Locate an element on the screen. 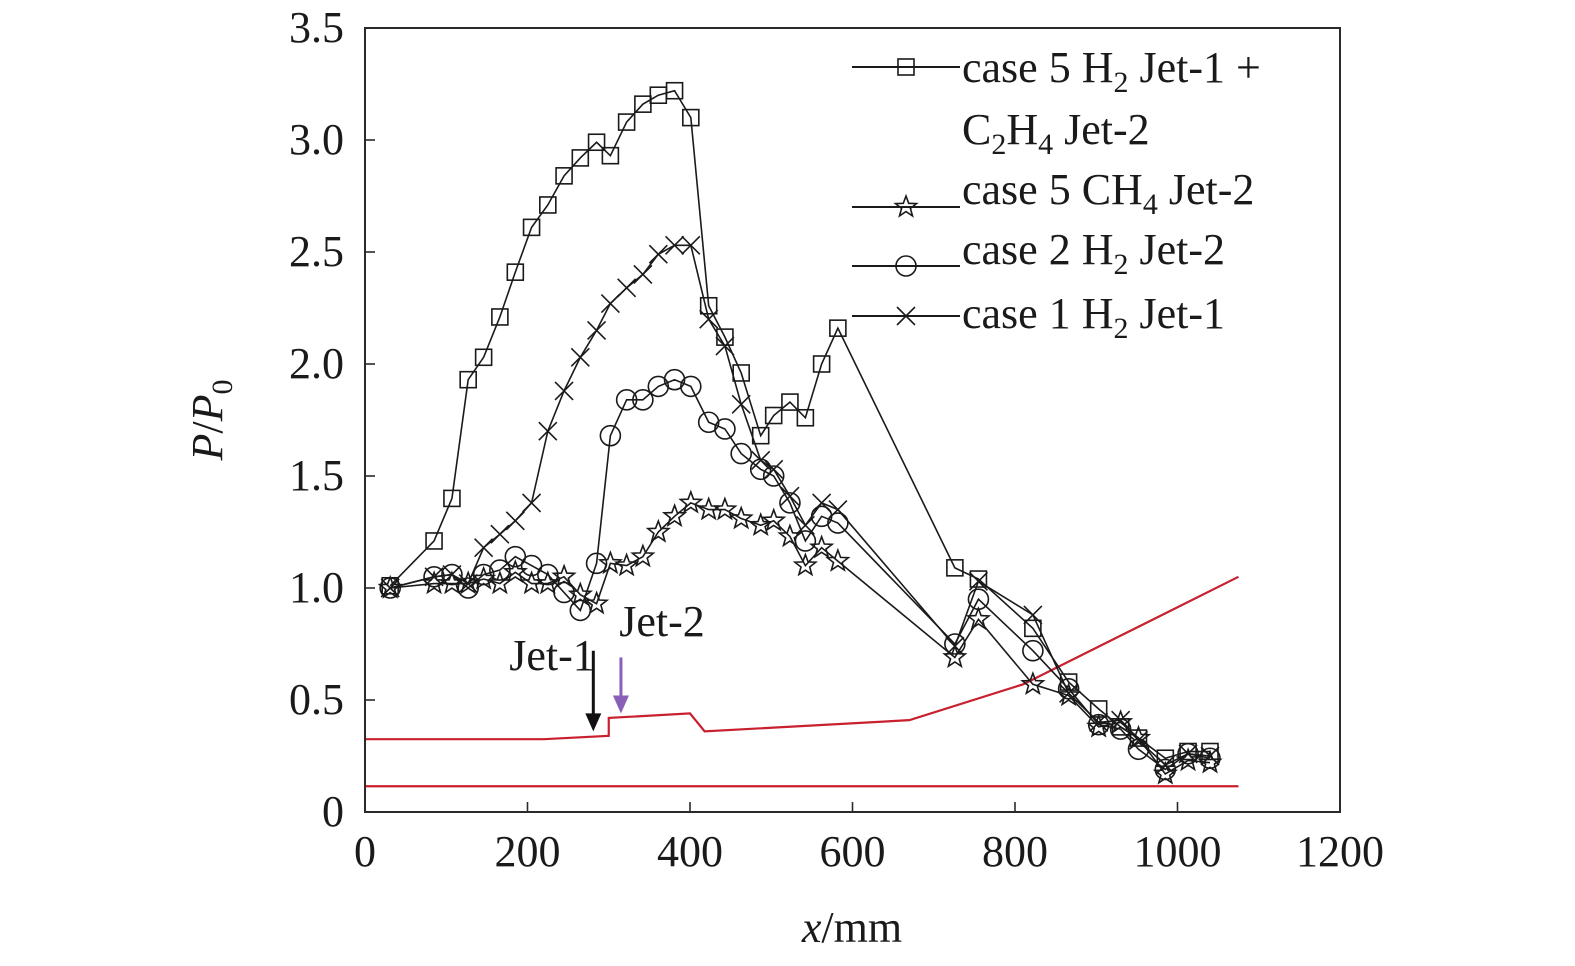 The width and height of the screenshot is (1575, 966). upper-wall-profile is located at coordinates (802, 658).